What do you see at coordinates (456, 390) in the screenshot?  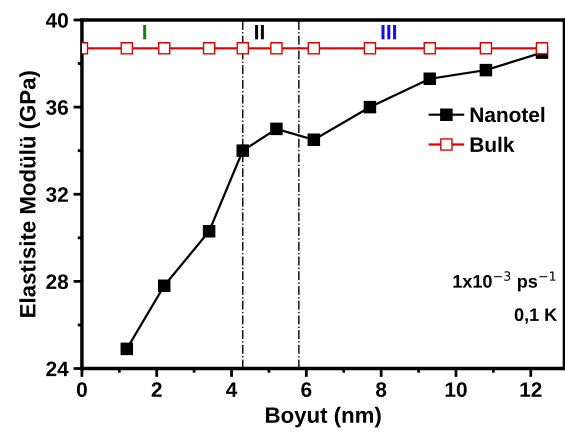 I see `x-tick-label: 10` at bounding box center [456, 390].